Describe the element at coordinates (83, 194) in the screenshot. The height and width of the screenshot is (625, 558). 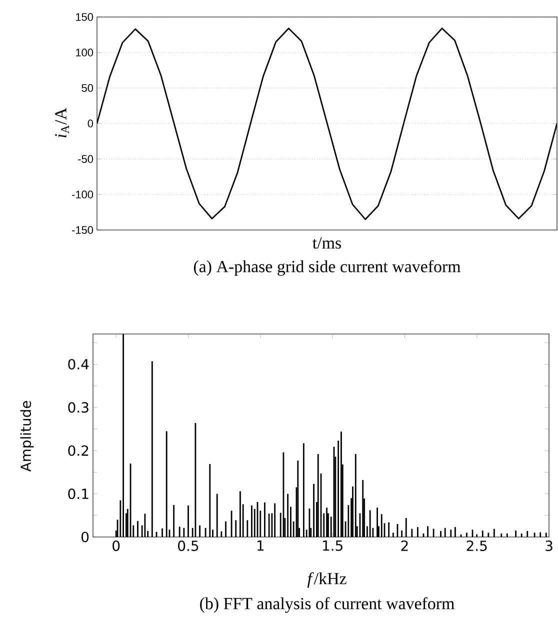
I see `y-tick-label: -100` at that location.